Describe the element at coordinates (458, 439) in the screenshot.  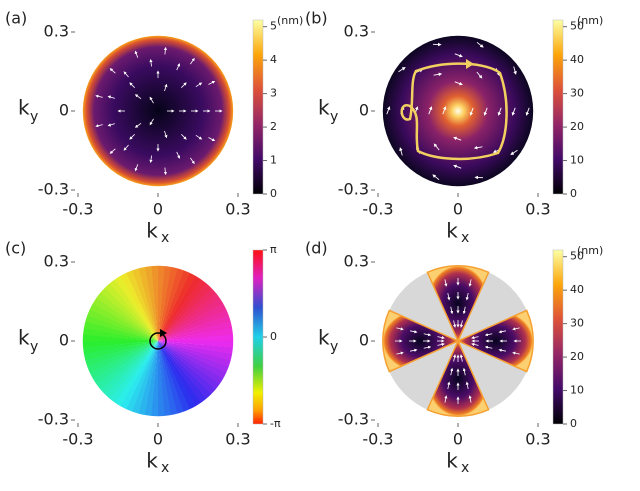
I see `x-tick-label: 0` at that location.